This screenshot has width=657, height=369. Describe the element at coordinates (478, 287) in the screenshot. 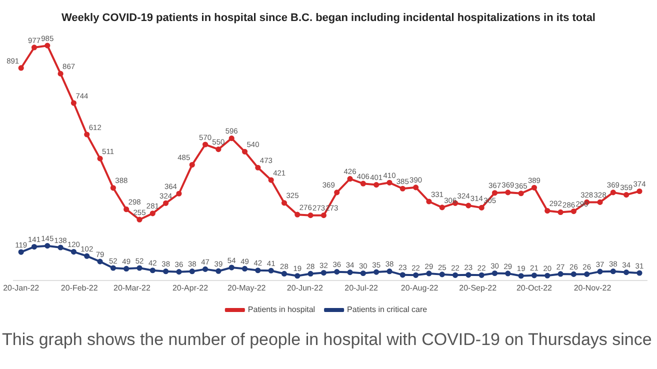

I see `x-tick-label: 20-Sep-22` at that location.